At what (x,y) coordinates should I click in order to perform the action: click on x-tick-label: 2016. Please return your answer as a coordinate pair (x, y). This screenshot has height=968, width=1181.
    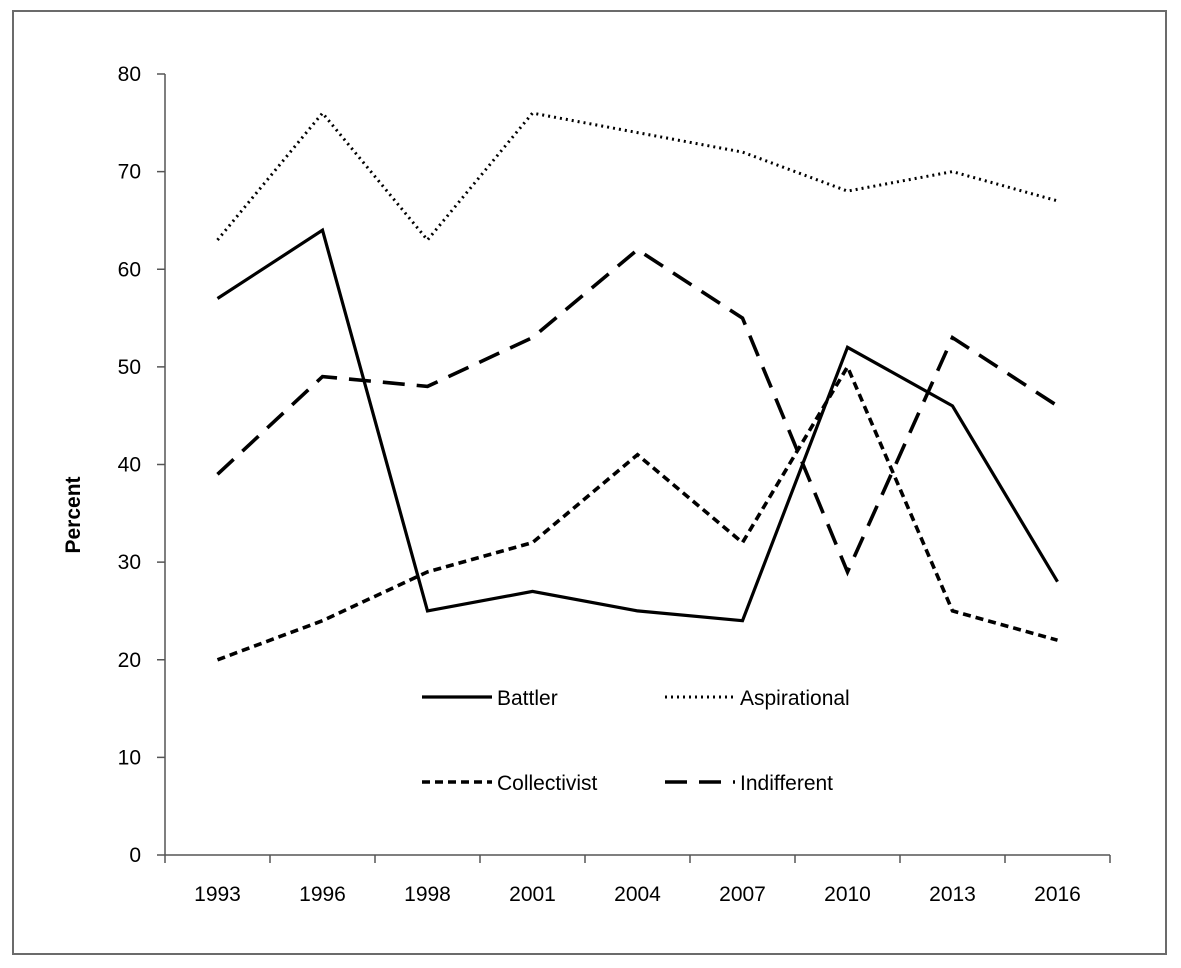
    Looking at the image, I should click on (1057, 894).